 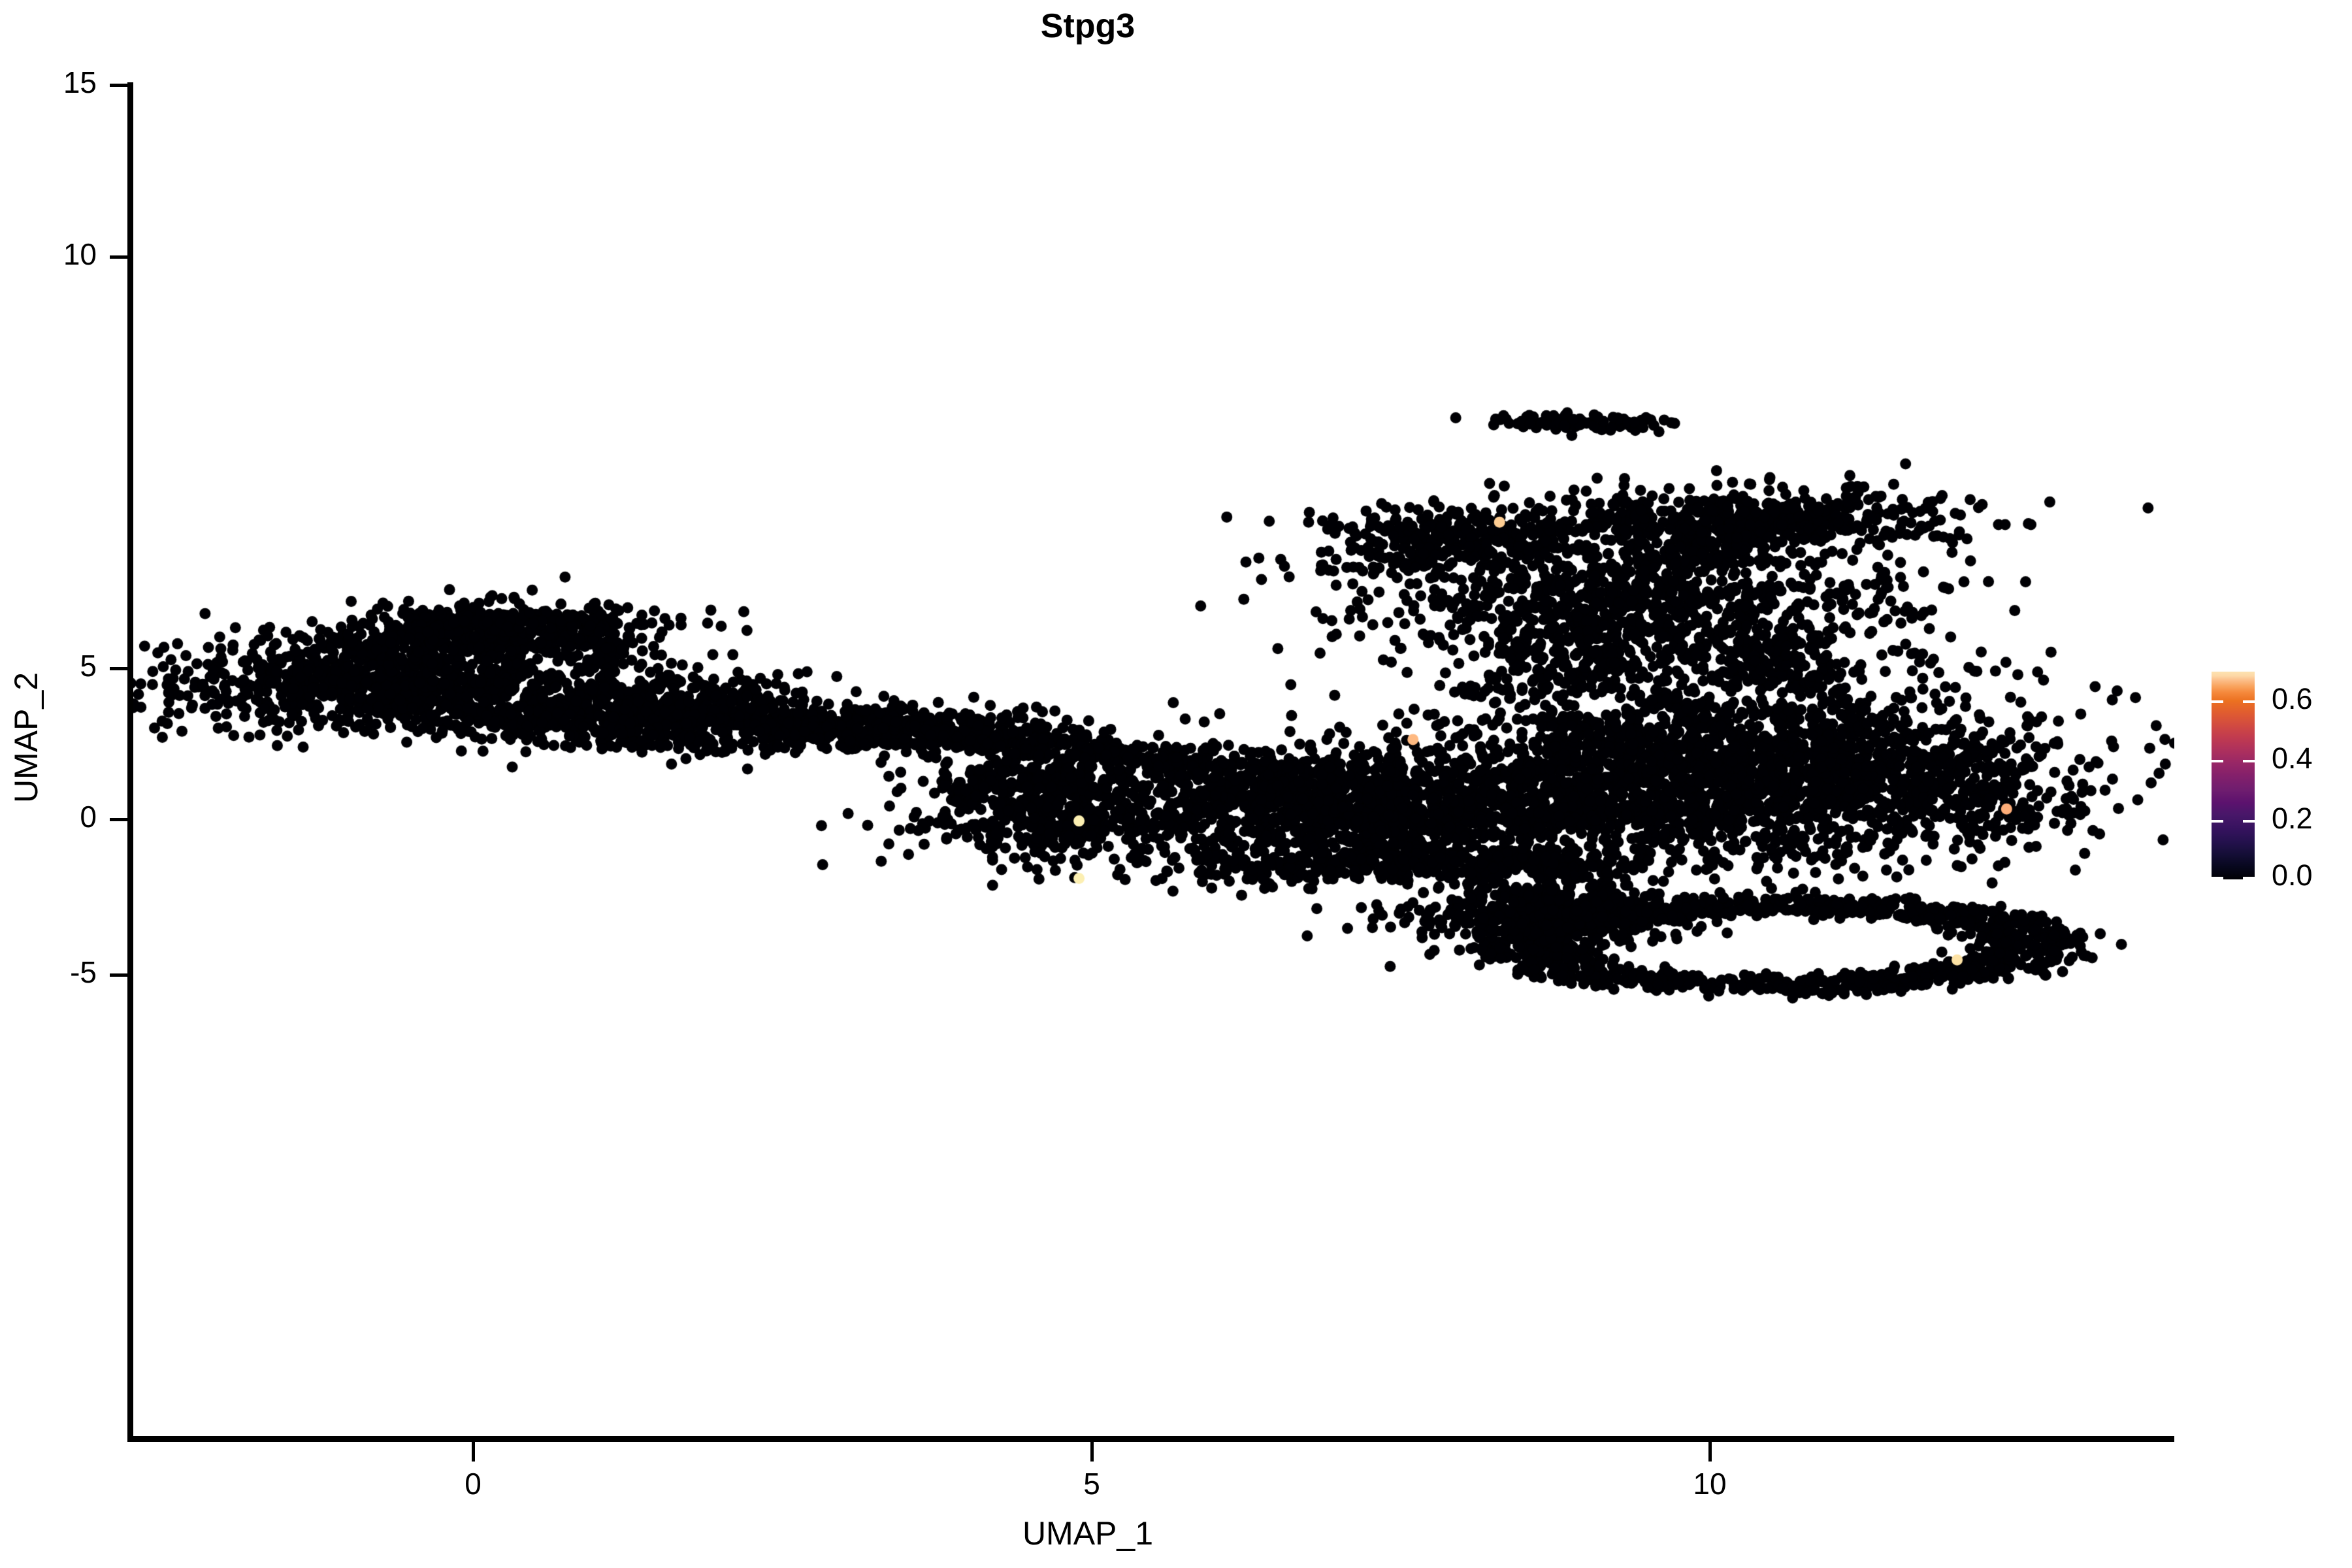 I want to click on y-axis-line, so click(x=130, y=762).